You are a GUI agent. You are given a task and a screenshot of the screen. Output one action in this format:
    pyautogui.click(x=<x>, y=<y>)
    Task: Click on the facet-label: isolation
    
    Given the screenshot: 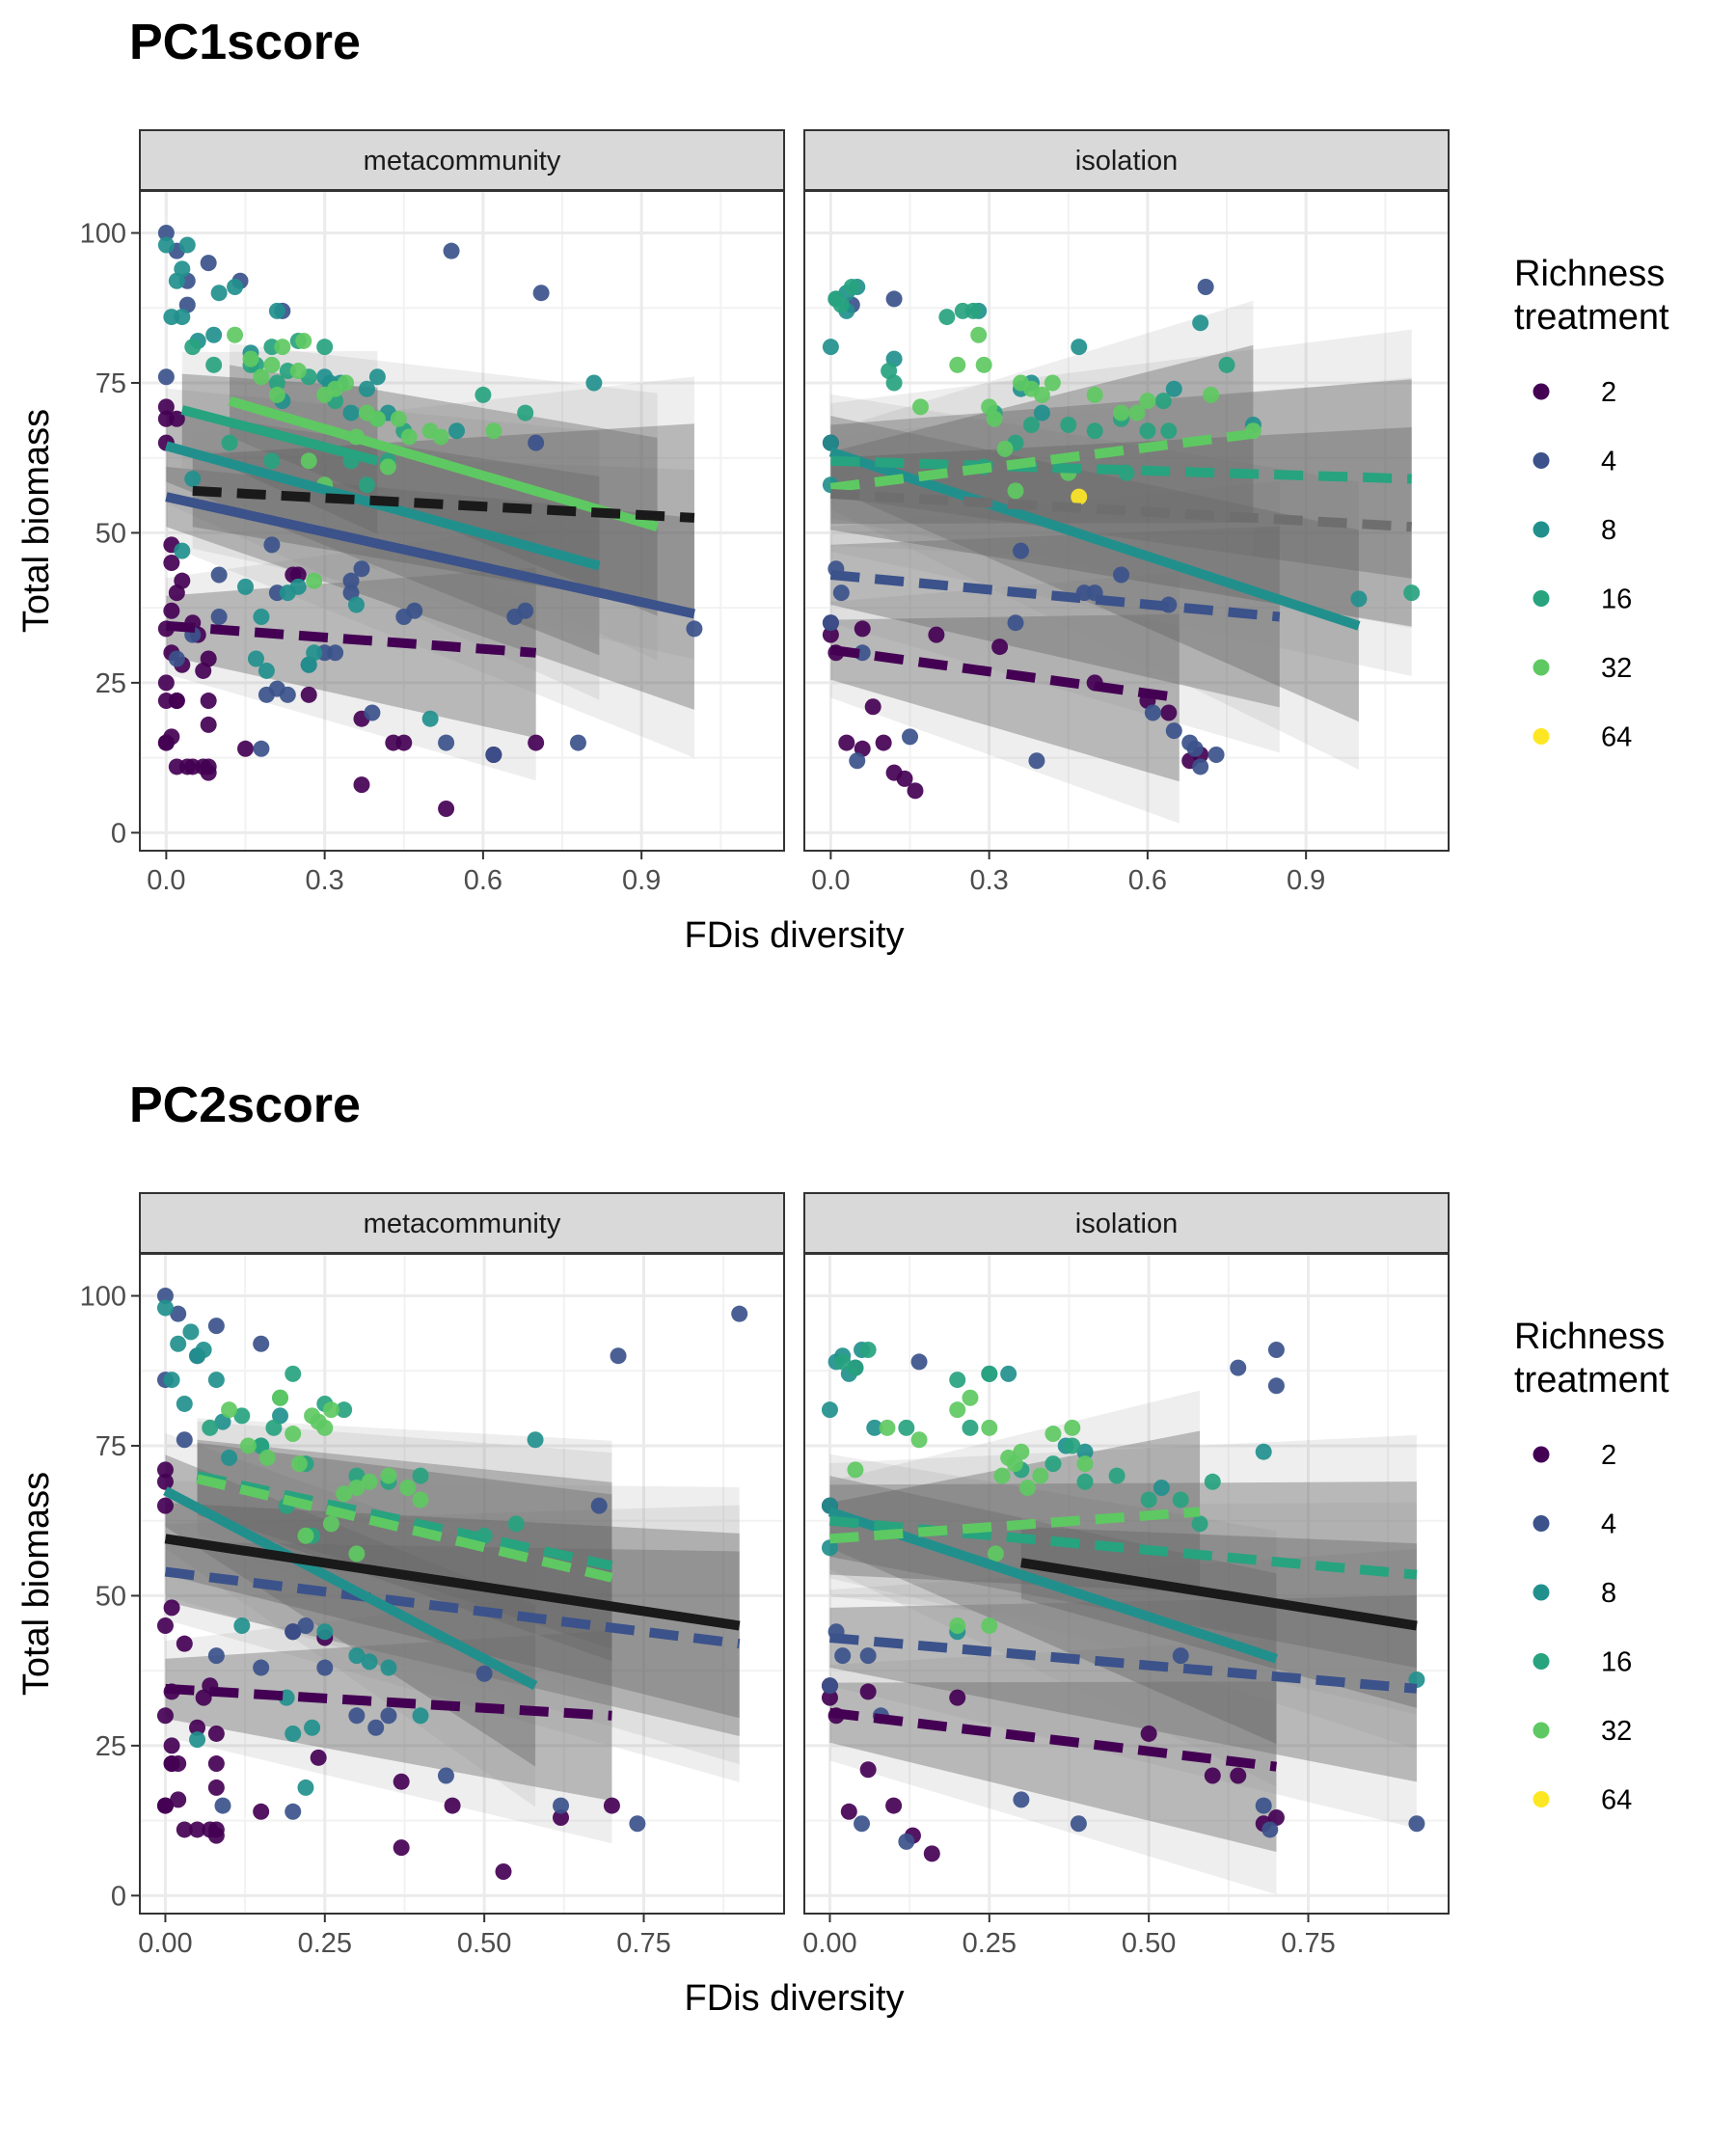 What is the action you would take?
    pyautogui.click(x=1126, y=1224)
    